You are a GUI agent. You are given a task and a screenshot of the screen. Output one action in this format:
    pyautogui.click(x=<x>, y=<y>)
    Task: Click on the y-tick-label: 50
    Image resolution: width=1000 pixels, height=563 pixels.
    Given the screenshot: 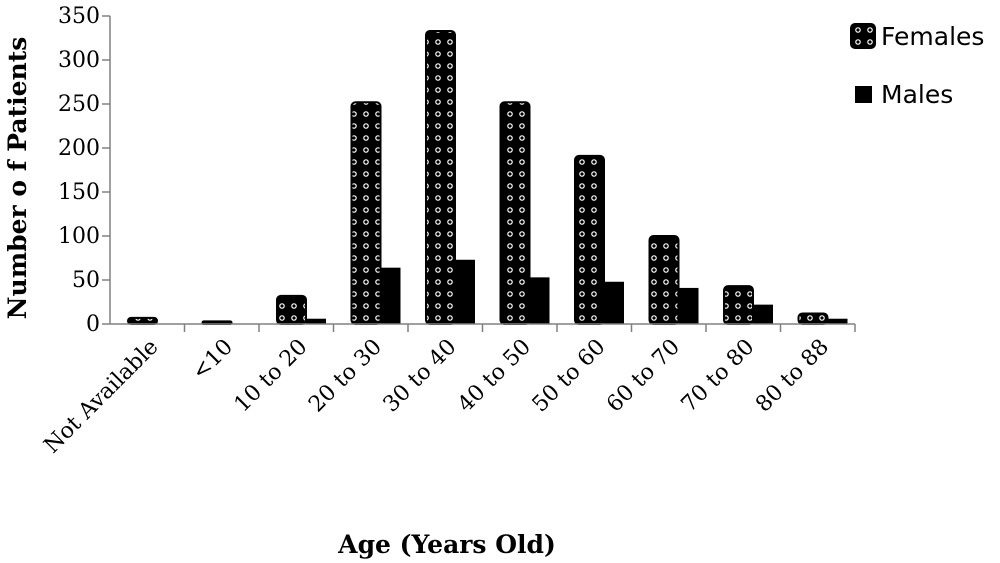 What is the action you would take?
    pyautogui.click(x=86, y=280)
    